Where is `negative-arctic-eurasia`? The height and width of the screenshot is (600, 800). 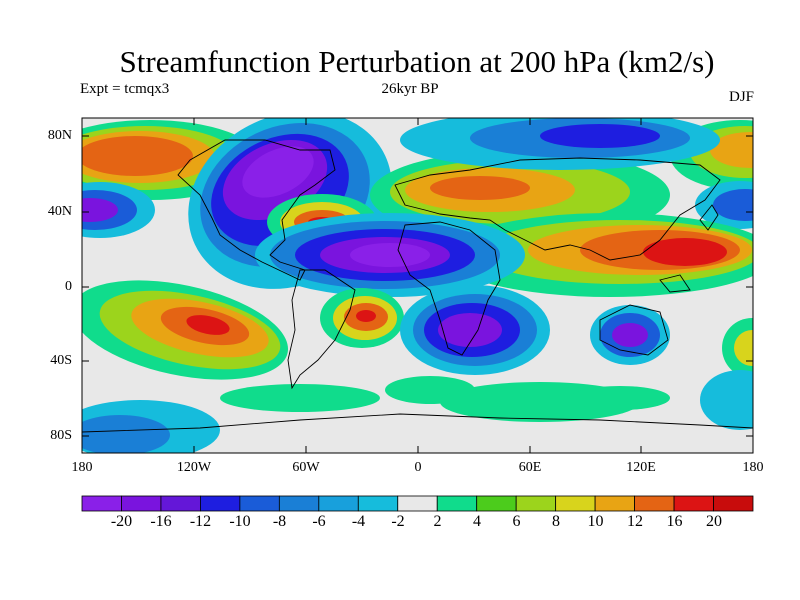
negative-arctic-eurasia is located at coordinates (560, 144).